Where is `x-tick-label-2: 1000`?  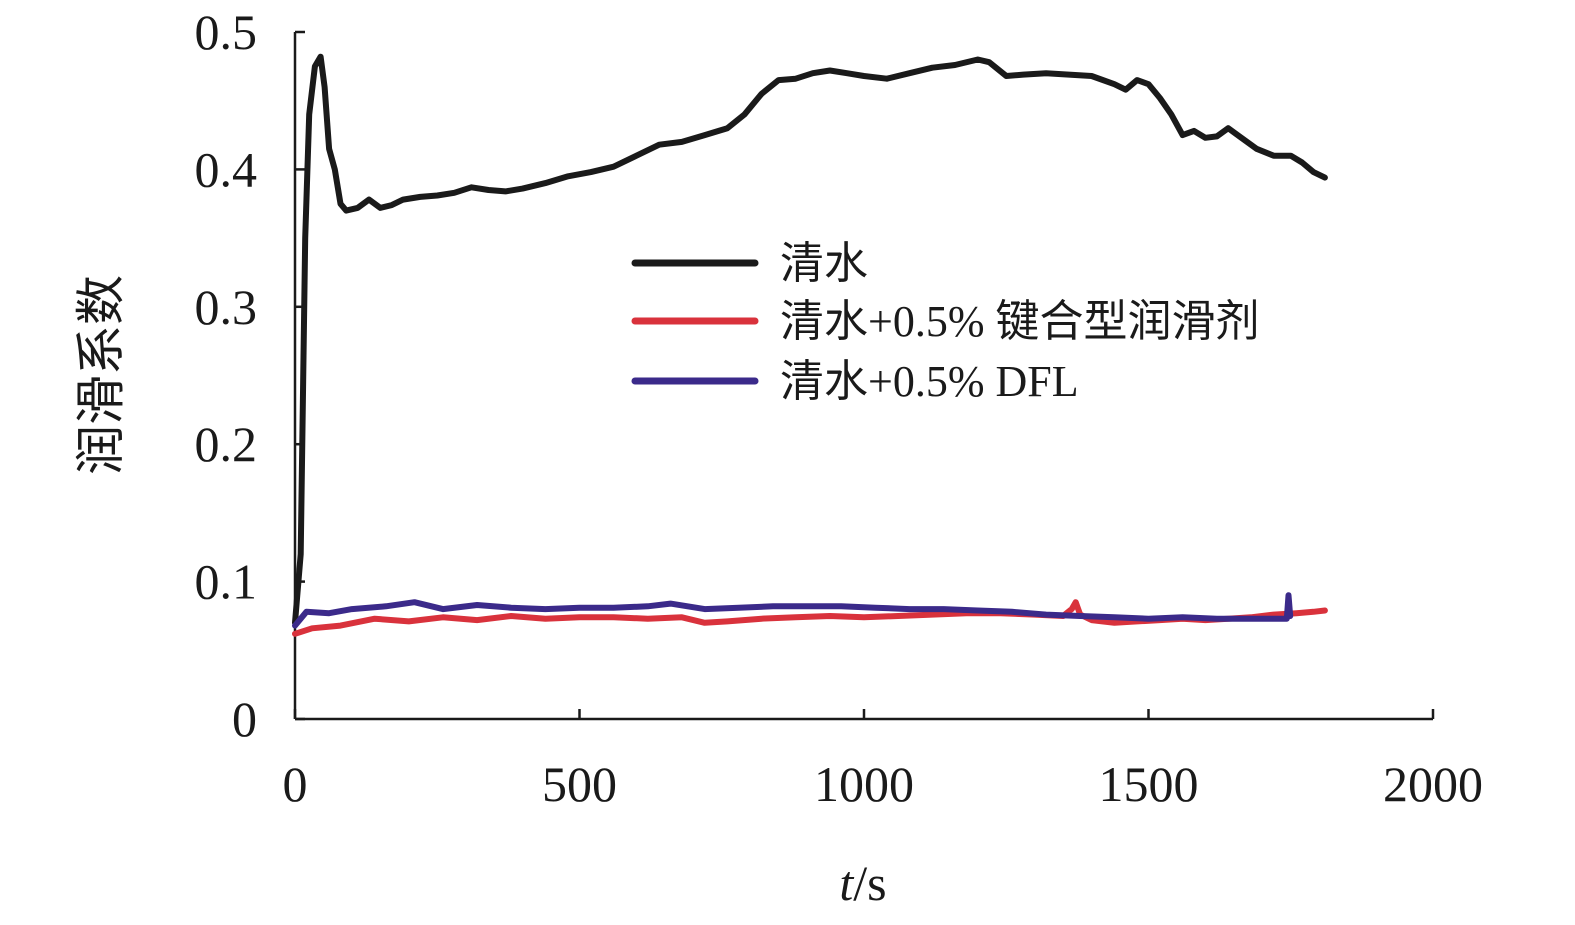
x-tick-label-2: 1000 is located at coordinates (864, 784).